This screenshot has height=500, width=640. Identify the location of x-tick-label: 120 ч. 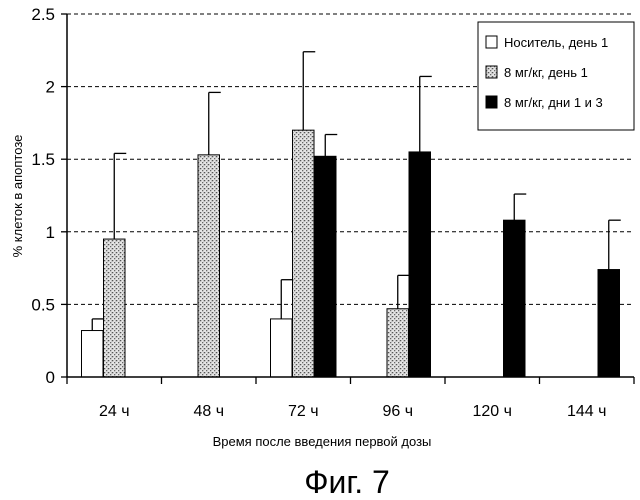
(492, 411).